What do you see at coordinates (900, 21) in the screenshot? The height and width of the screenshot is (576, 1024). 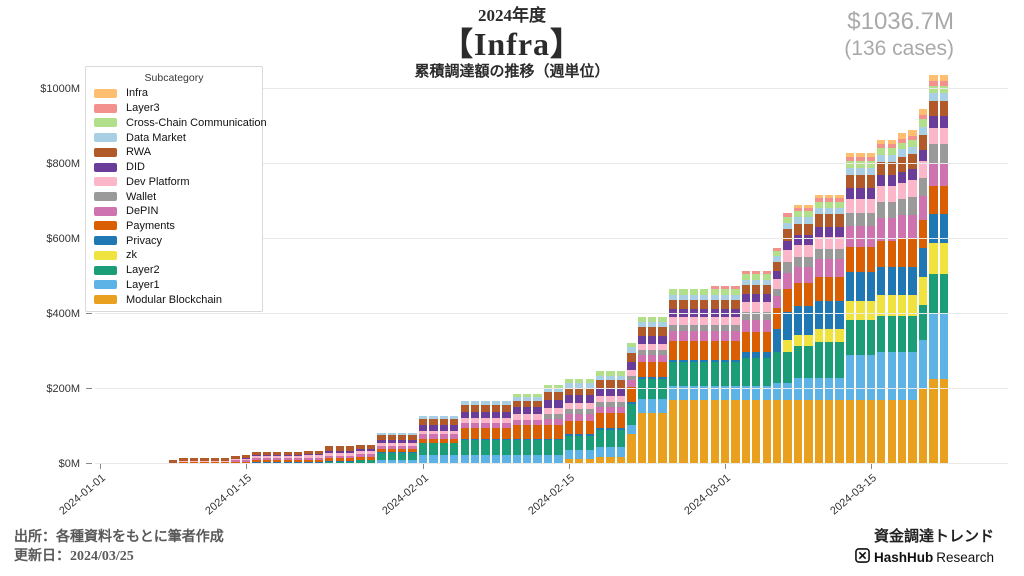 I see `total-amount: $1036.7M` at bounding box center [900, 21].